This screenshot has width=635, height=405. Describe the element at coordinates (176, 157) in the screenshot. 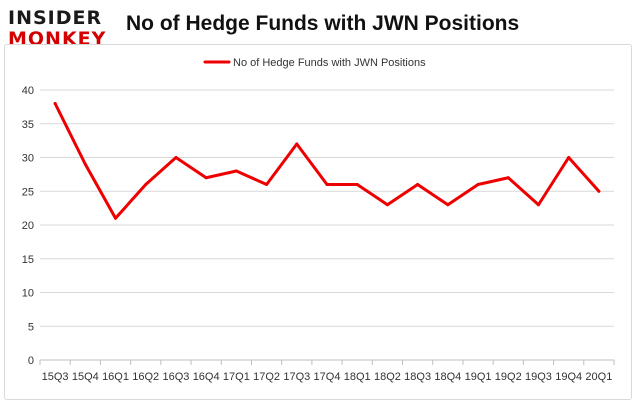

I see `data-point-16Q3` at that location.